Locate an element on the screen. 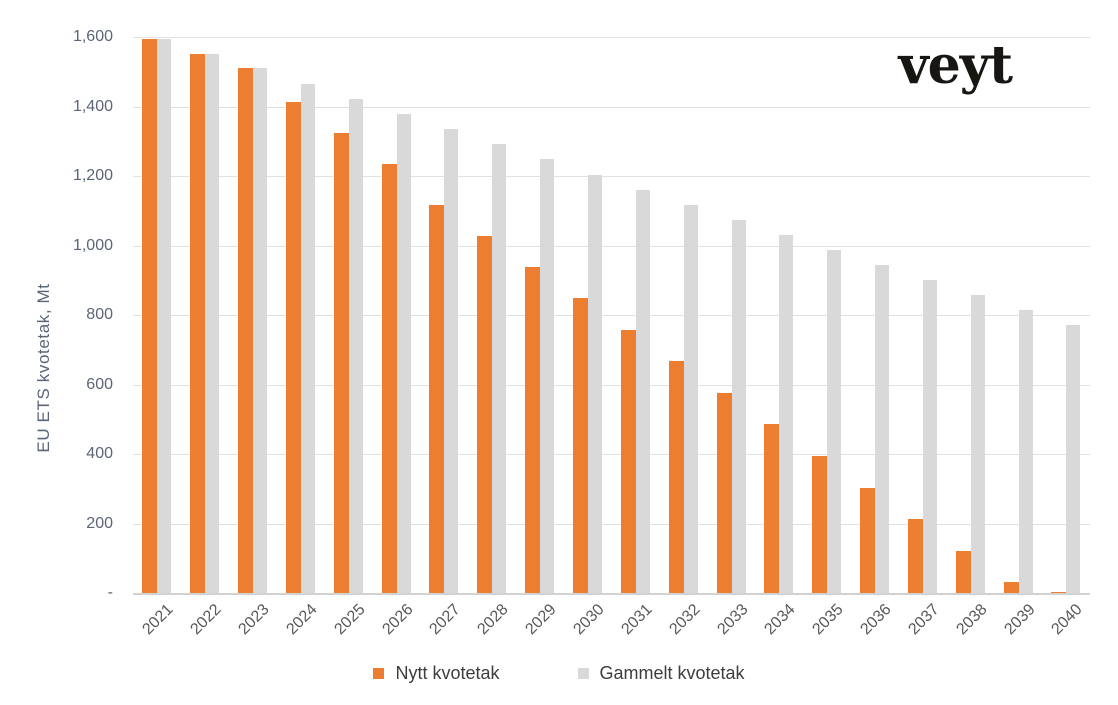 The height and width of the screenshot is (705, 1118). veyt-logo: veyt is located at coordinates (955, 65).